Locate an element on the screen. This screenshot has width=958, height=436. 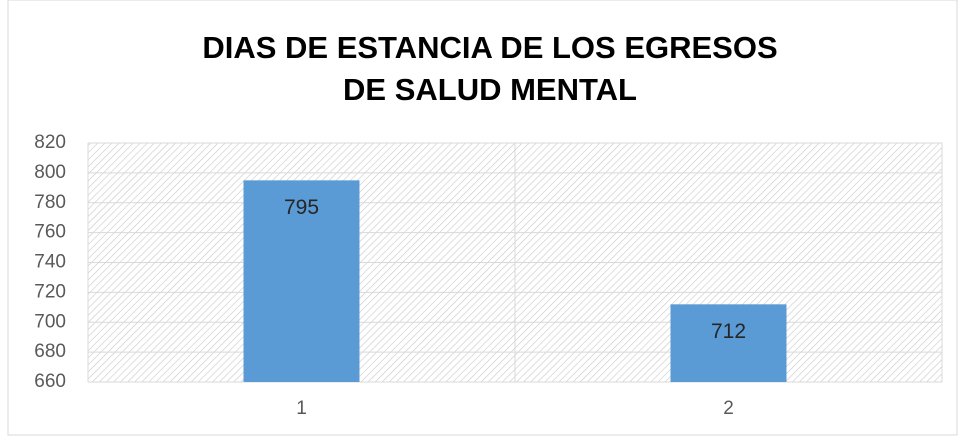
y-tick-label: 820 is located at coordinates (50, 142).